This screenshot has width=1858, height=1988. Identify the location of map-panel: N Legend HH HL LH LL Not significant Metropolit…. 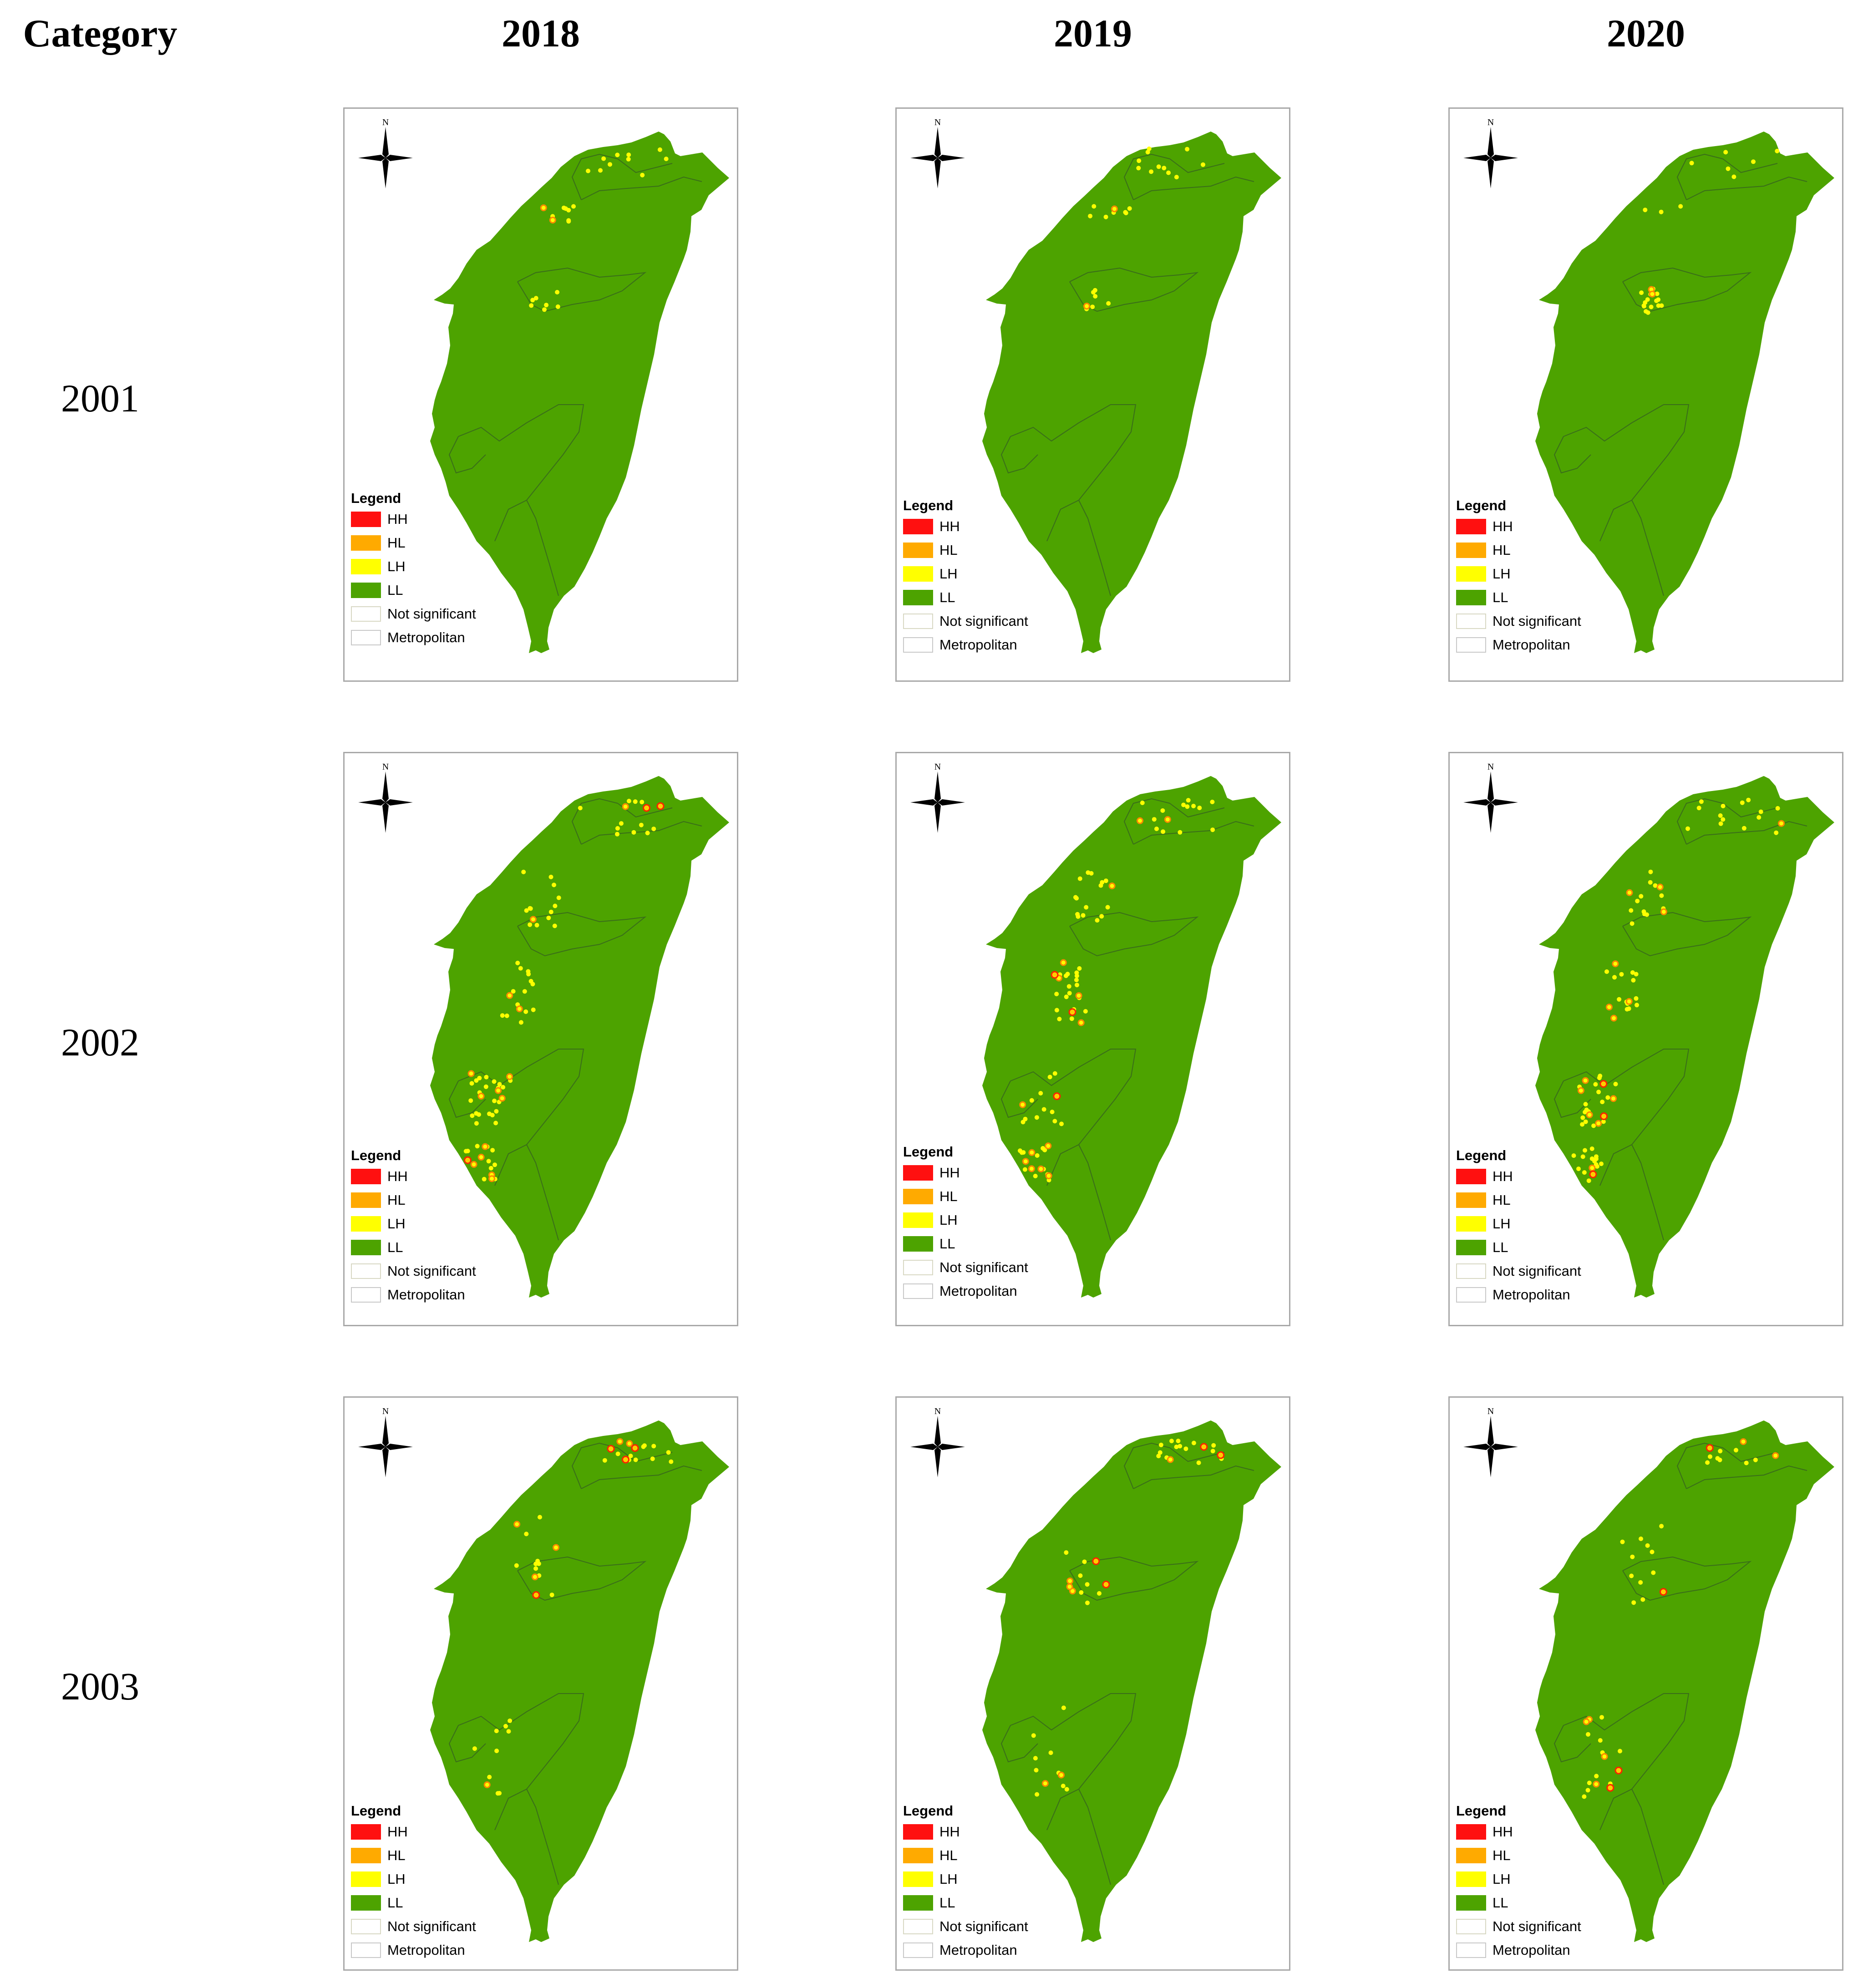
(540, 395).